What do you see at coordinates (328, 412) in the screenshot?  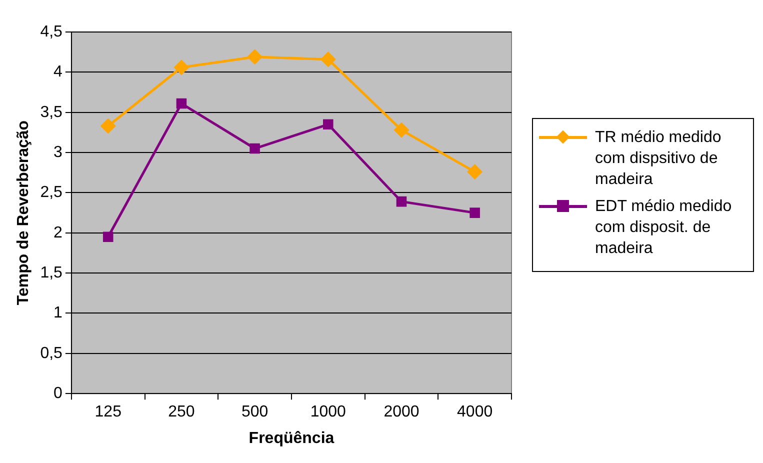 I see `x-tick-label: 1000` at bounding box center [328, 412].